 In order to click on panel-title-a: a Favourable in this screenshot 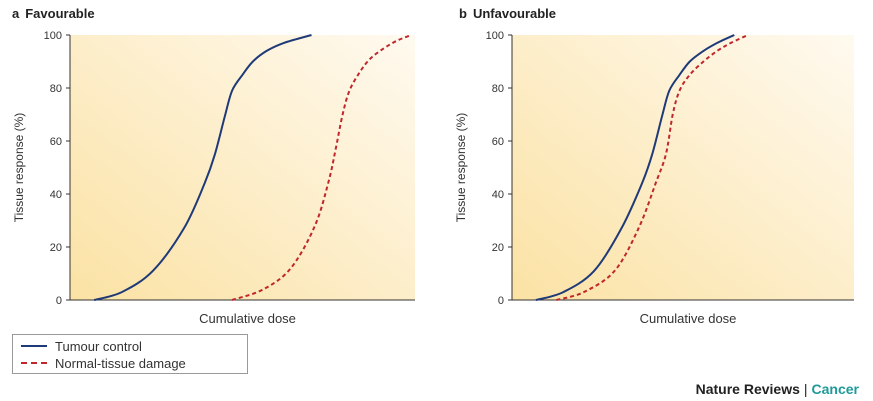, I will do `click(53, 13)`.